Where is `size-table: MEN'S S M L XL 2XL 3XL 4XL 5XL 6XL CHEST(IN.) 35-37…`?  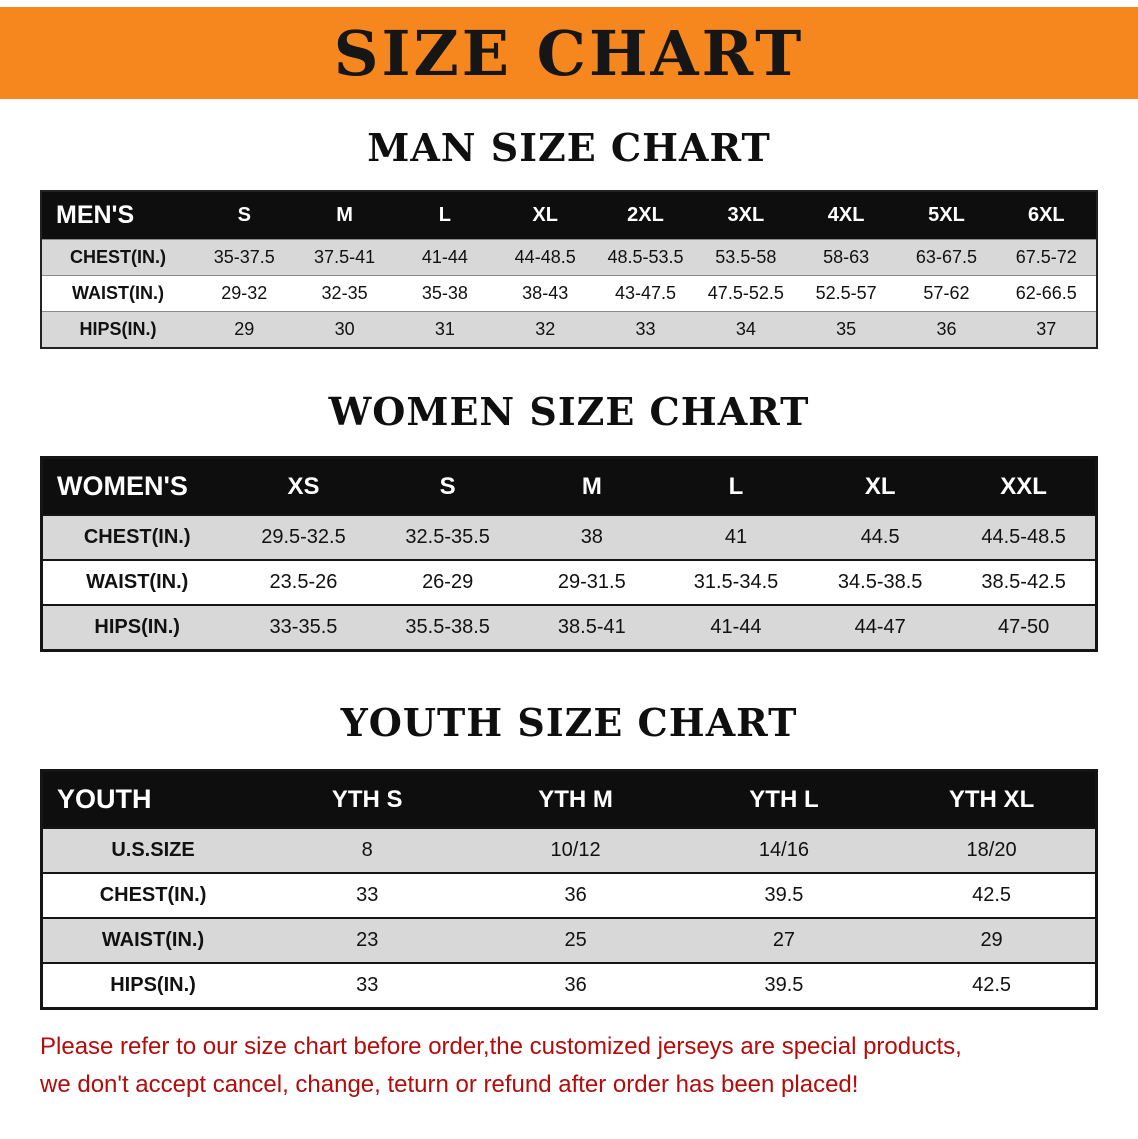
size-table: MEN'S S M L XL 2XL 3XL 4XL 5XL 6XL CHEST(IN.) 35-37… is located at coordinates (569, 269).